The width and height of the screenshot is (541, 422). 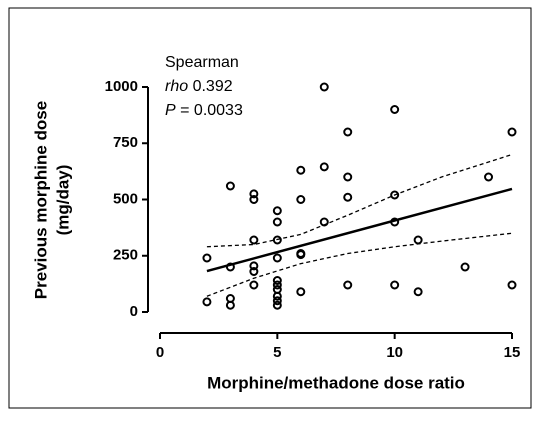 What do you see at coordinates (121, 86) in the screenshot?
I see `y-tick-label: 1000` at bounding box center [121, 86].